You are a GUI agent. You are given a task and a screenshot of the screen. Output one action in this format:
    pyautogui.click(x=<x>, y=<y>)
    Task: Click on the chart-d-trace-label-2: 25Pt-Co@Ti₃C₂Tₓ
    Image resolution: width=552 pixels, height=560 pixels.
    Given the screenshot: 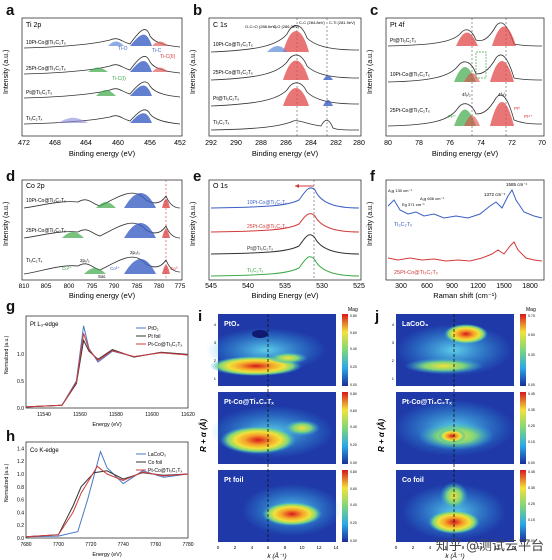 What is the action you would take?
    pyautogui.click(x=46, y=231)
    